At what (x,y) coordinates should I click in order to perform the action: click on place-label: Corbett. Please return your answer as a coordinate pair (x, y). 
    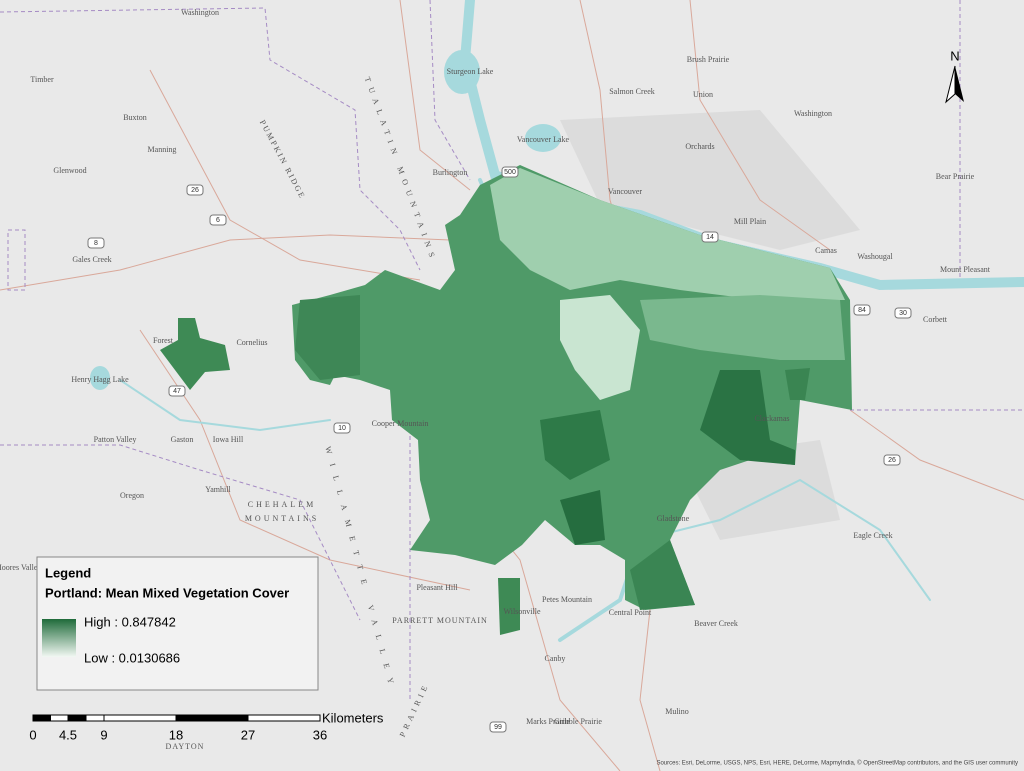
    Looking at the image, I should click on (935, 319).